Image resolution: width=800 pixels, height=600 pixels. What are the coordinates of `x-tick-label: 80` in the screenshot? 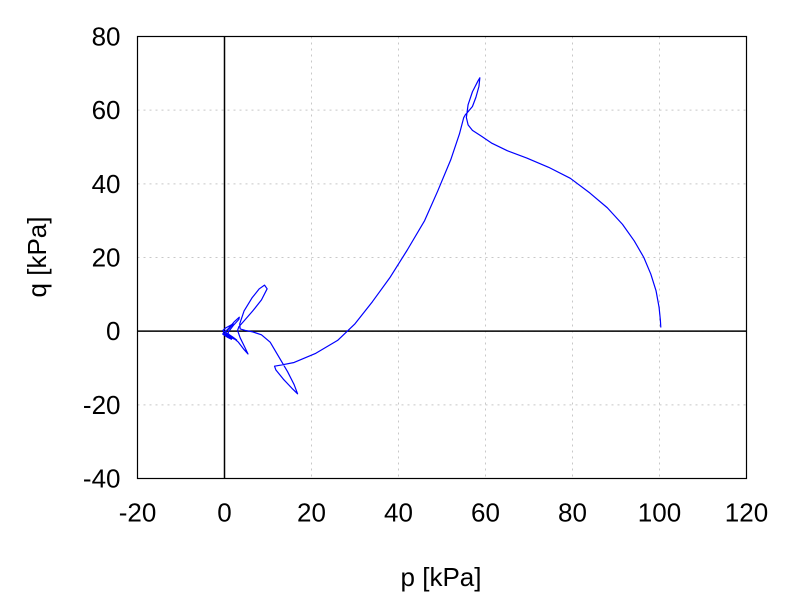 It's located at (572, 513).